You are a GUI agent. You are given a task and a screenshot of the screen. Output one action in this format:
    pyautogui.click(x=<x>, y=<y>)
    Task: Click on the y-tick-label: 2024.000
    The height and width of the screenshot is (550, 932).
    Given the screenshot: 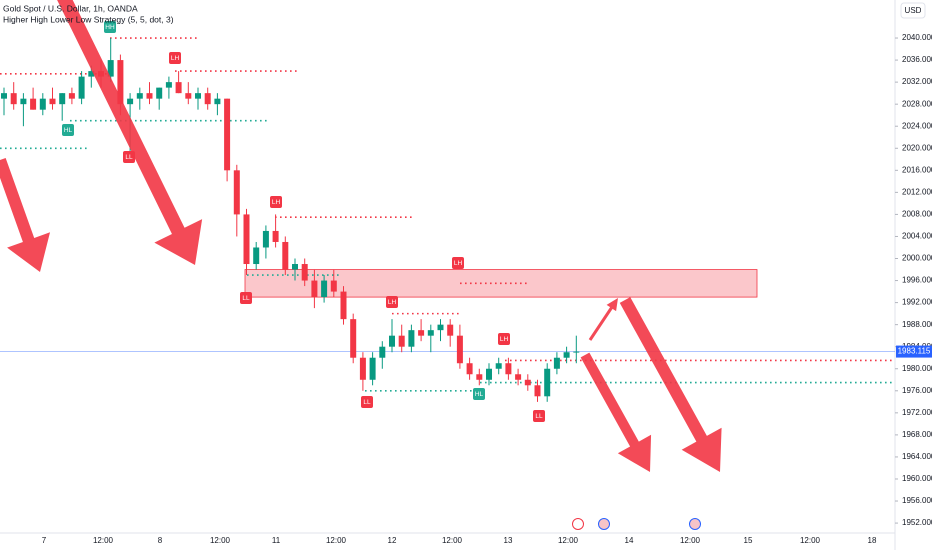 What is the action you would take?
    pyautogui.click(x=917, y=125)
    